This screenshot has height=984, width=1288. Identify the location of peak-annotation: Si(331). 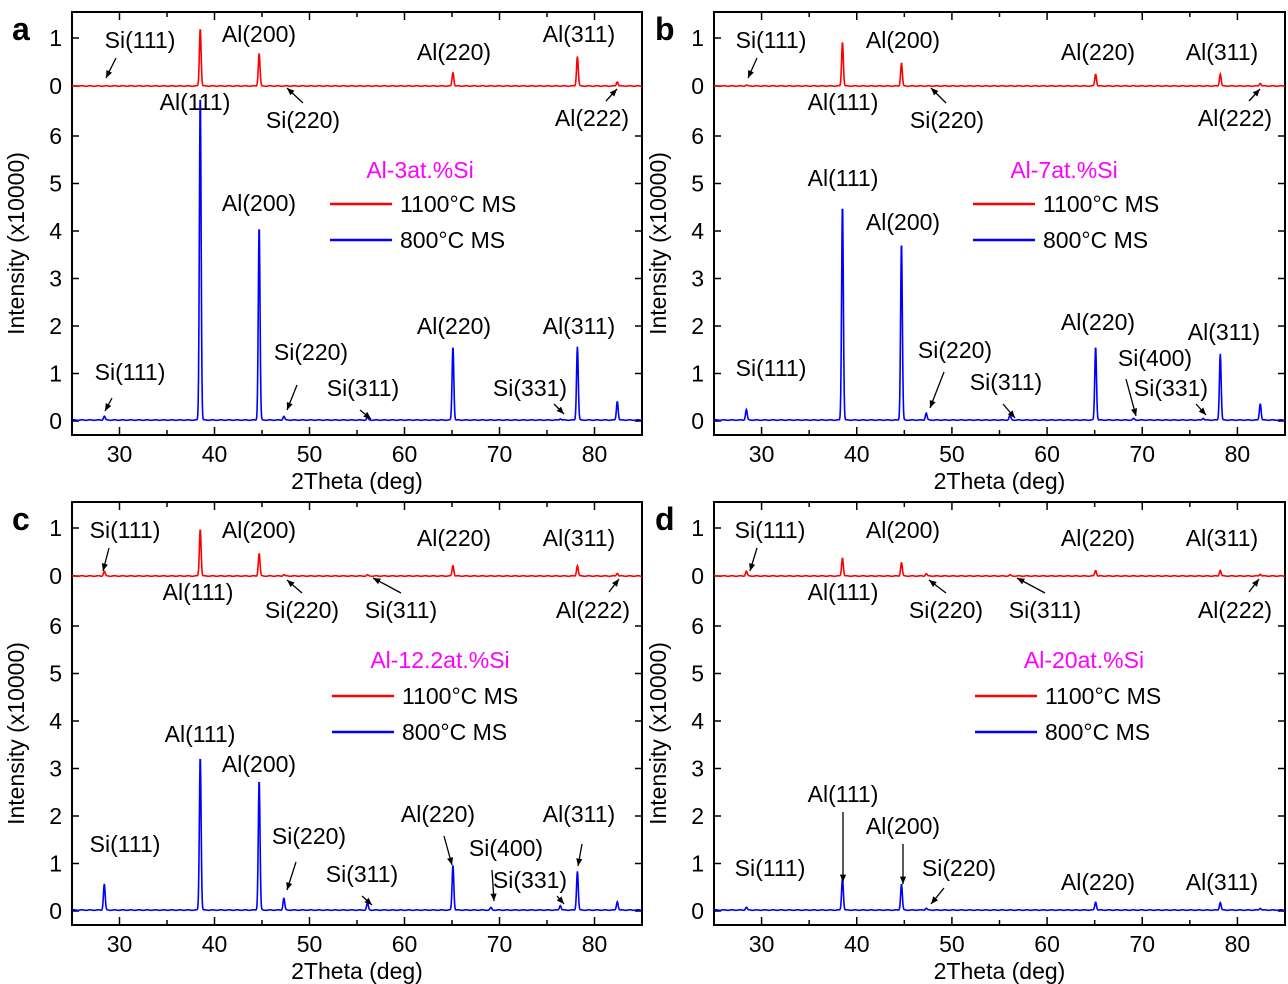
(530, 880).